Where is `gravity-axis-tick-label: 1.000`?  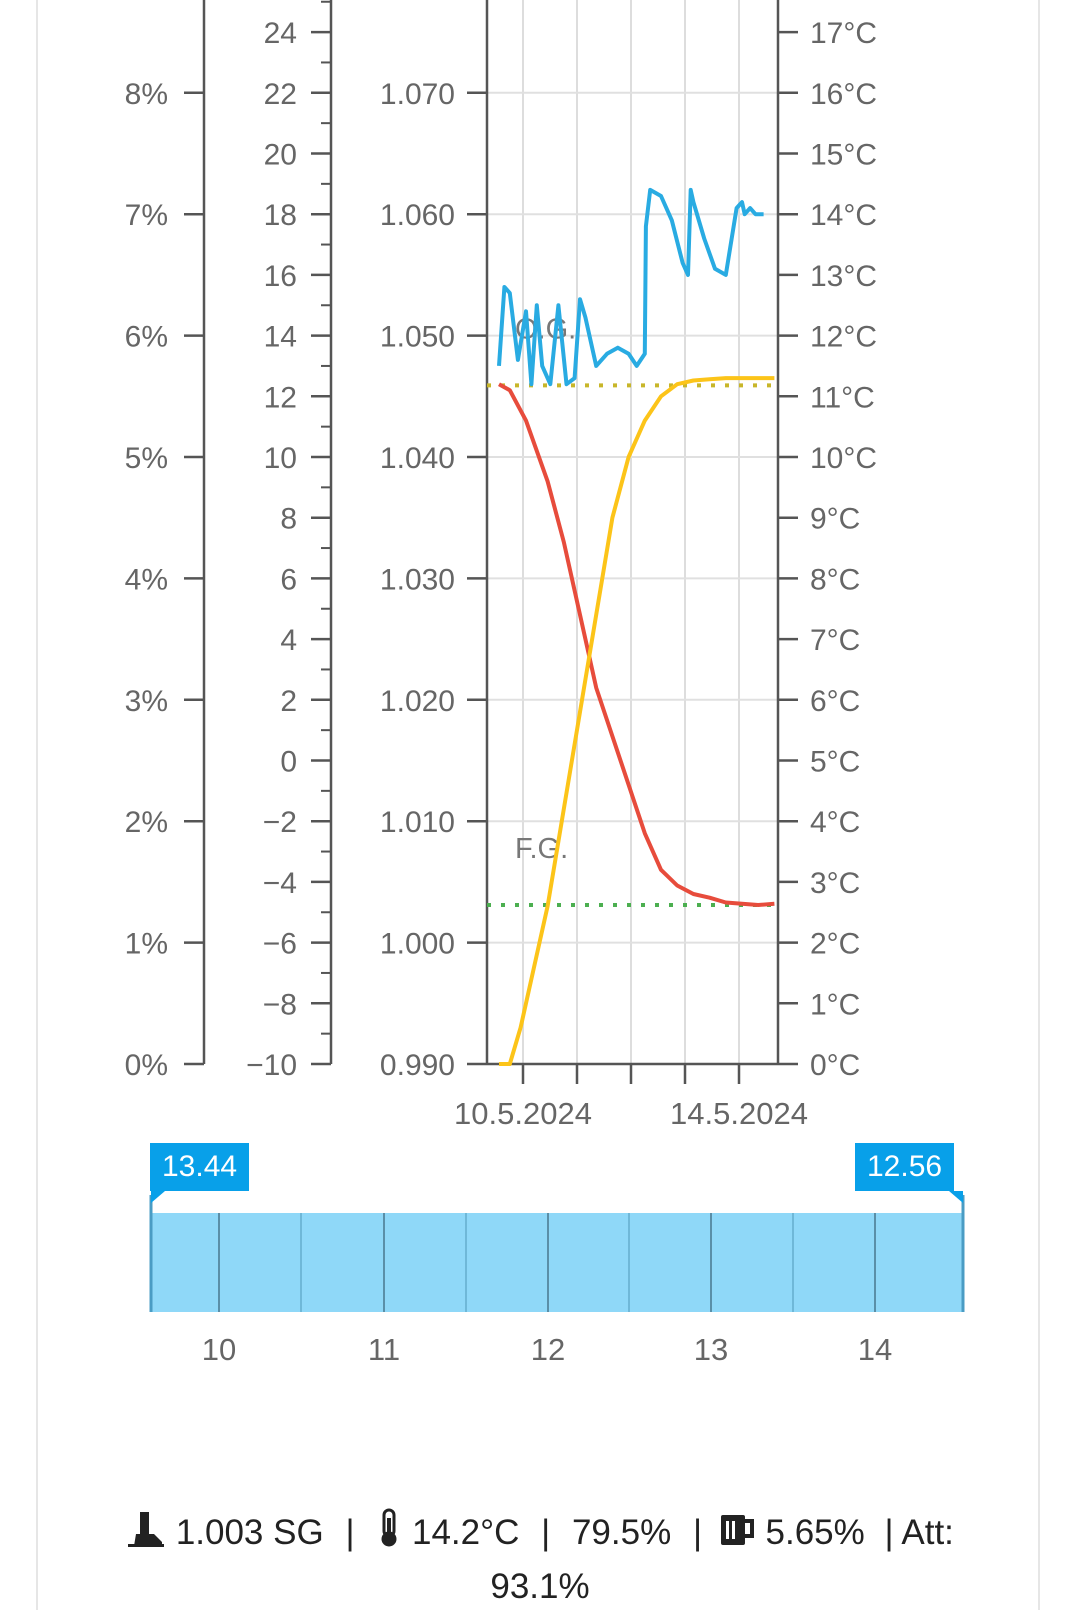
gravity-axis-tick-label: 1.000 is located at coordinates (417, 944).